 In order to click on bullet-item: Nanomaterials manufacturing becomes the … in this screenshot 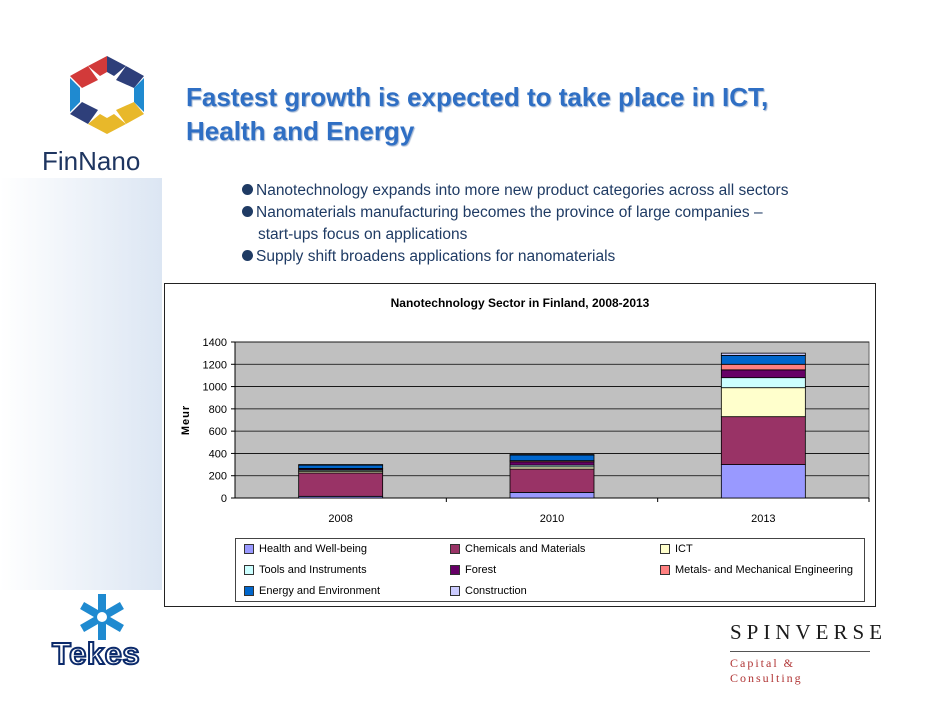, I will do `click(562, 213)`.